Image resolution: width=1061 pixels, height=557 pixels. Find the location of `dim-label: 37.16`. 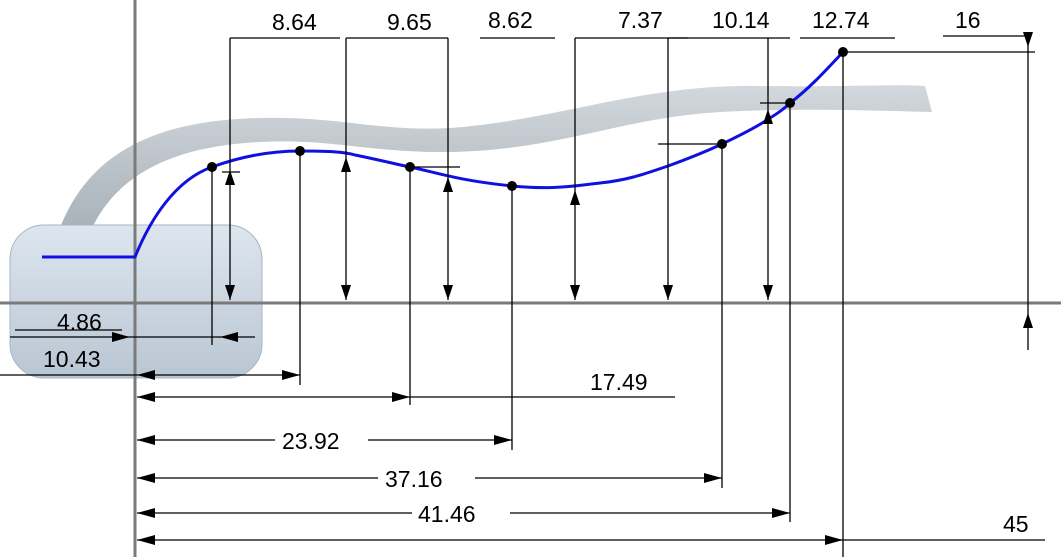

dim-label: 37.16 is located at coordinates (414, 479).